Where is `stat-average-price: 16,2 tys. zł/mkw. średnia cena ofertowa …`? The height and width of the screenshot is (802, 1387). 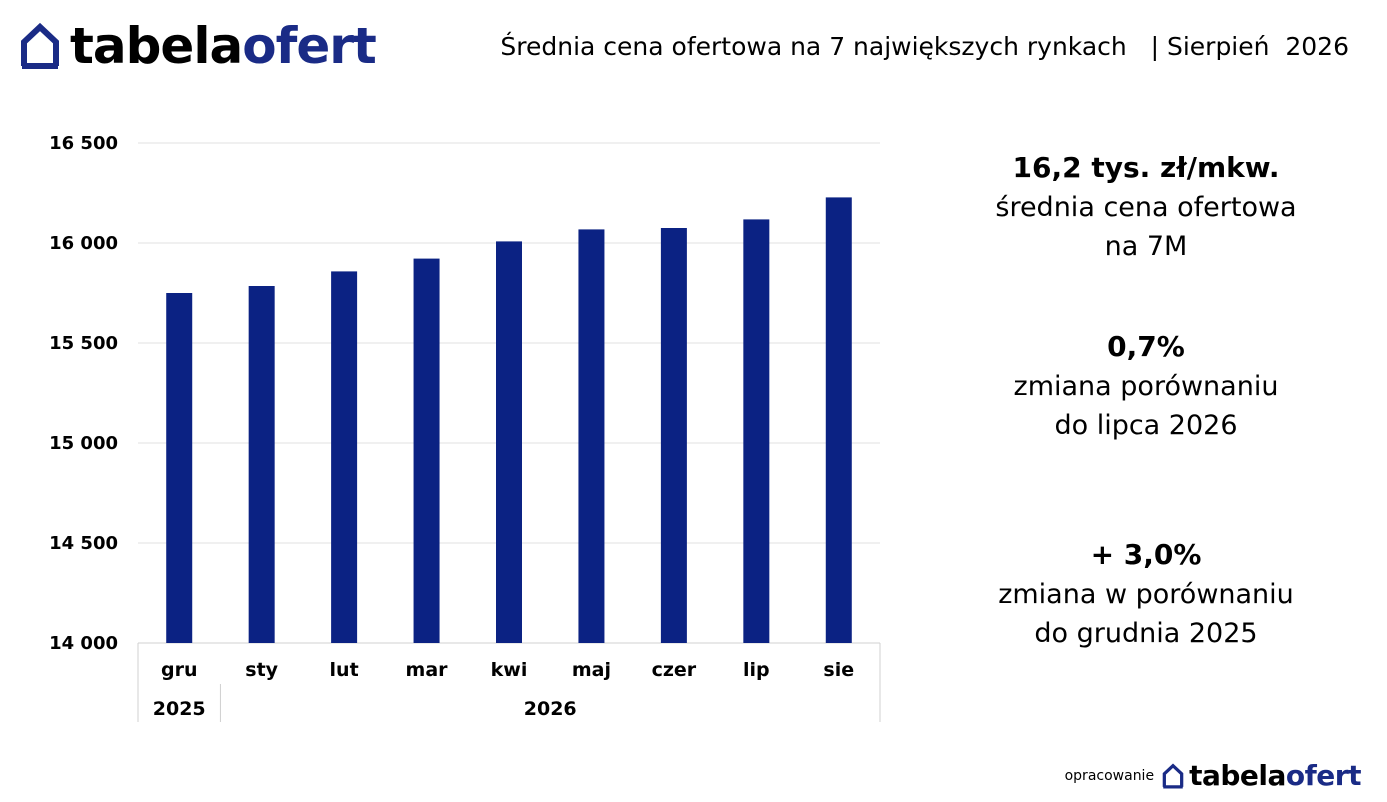
stat-average-price: 16,2 tys. zł/mkw. średnia cena ofertowa … is located at coordinates (1146, 207).